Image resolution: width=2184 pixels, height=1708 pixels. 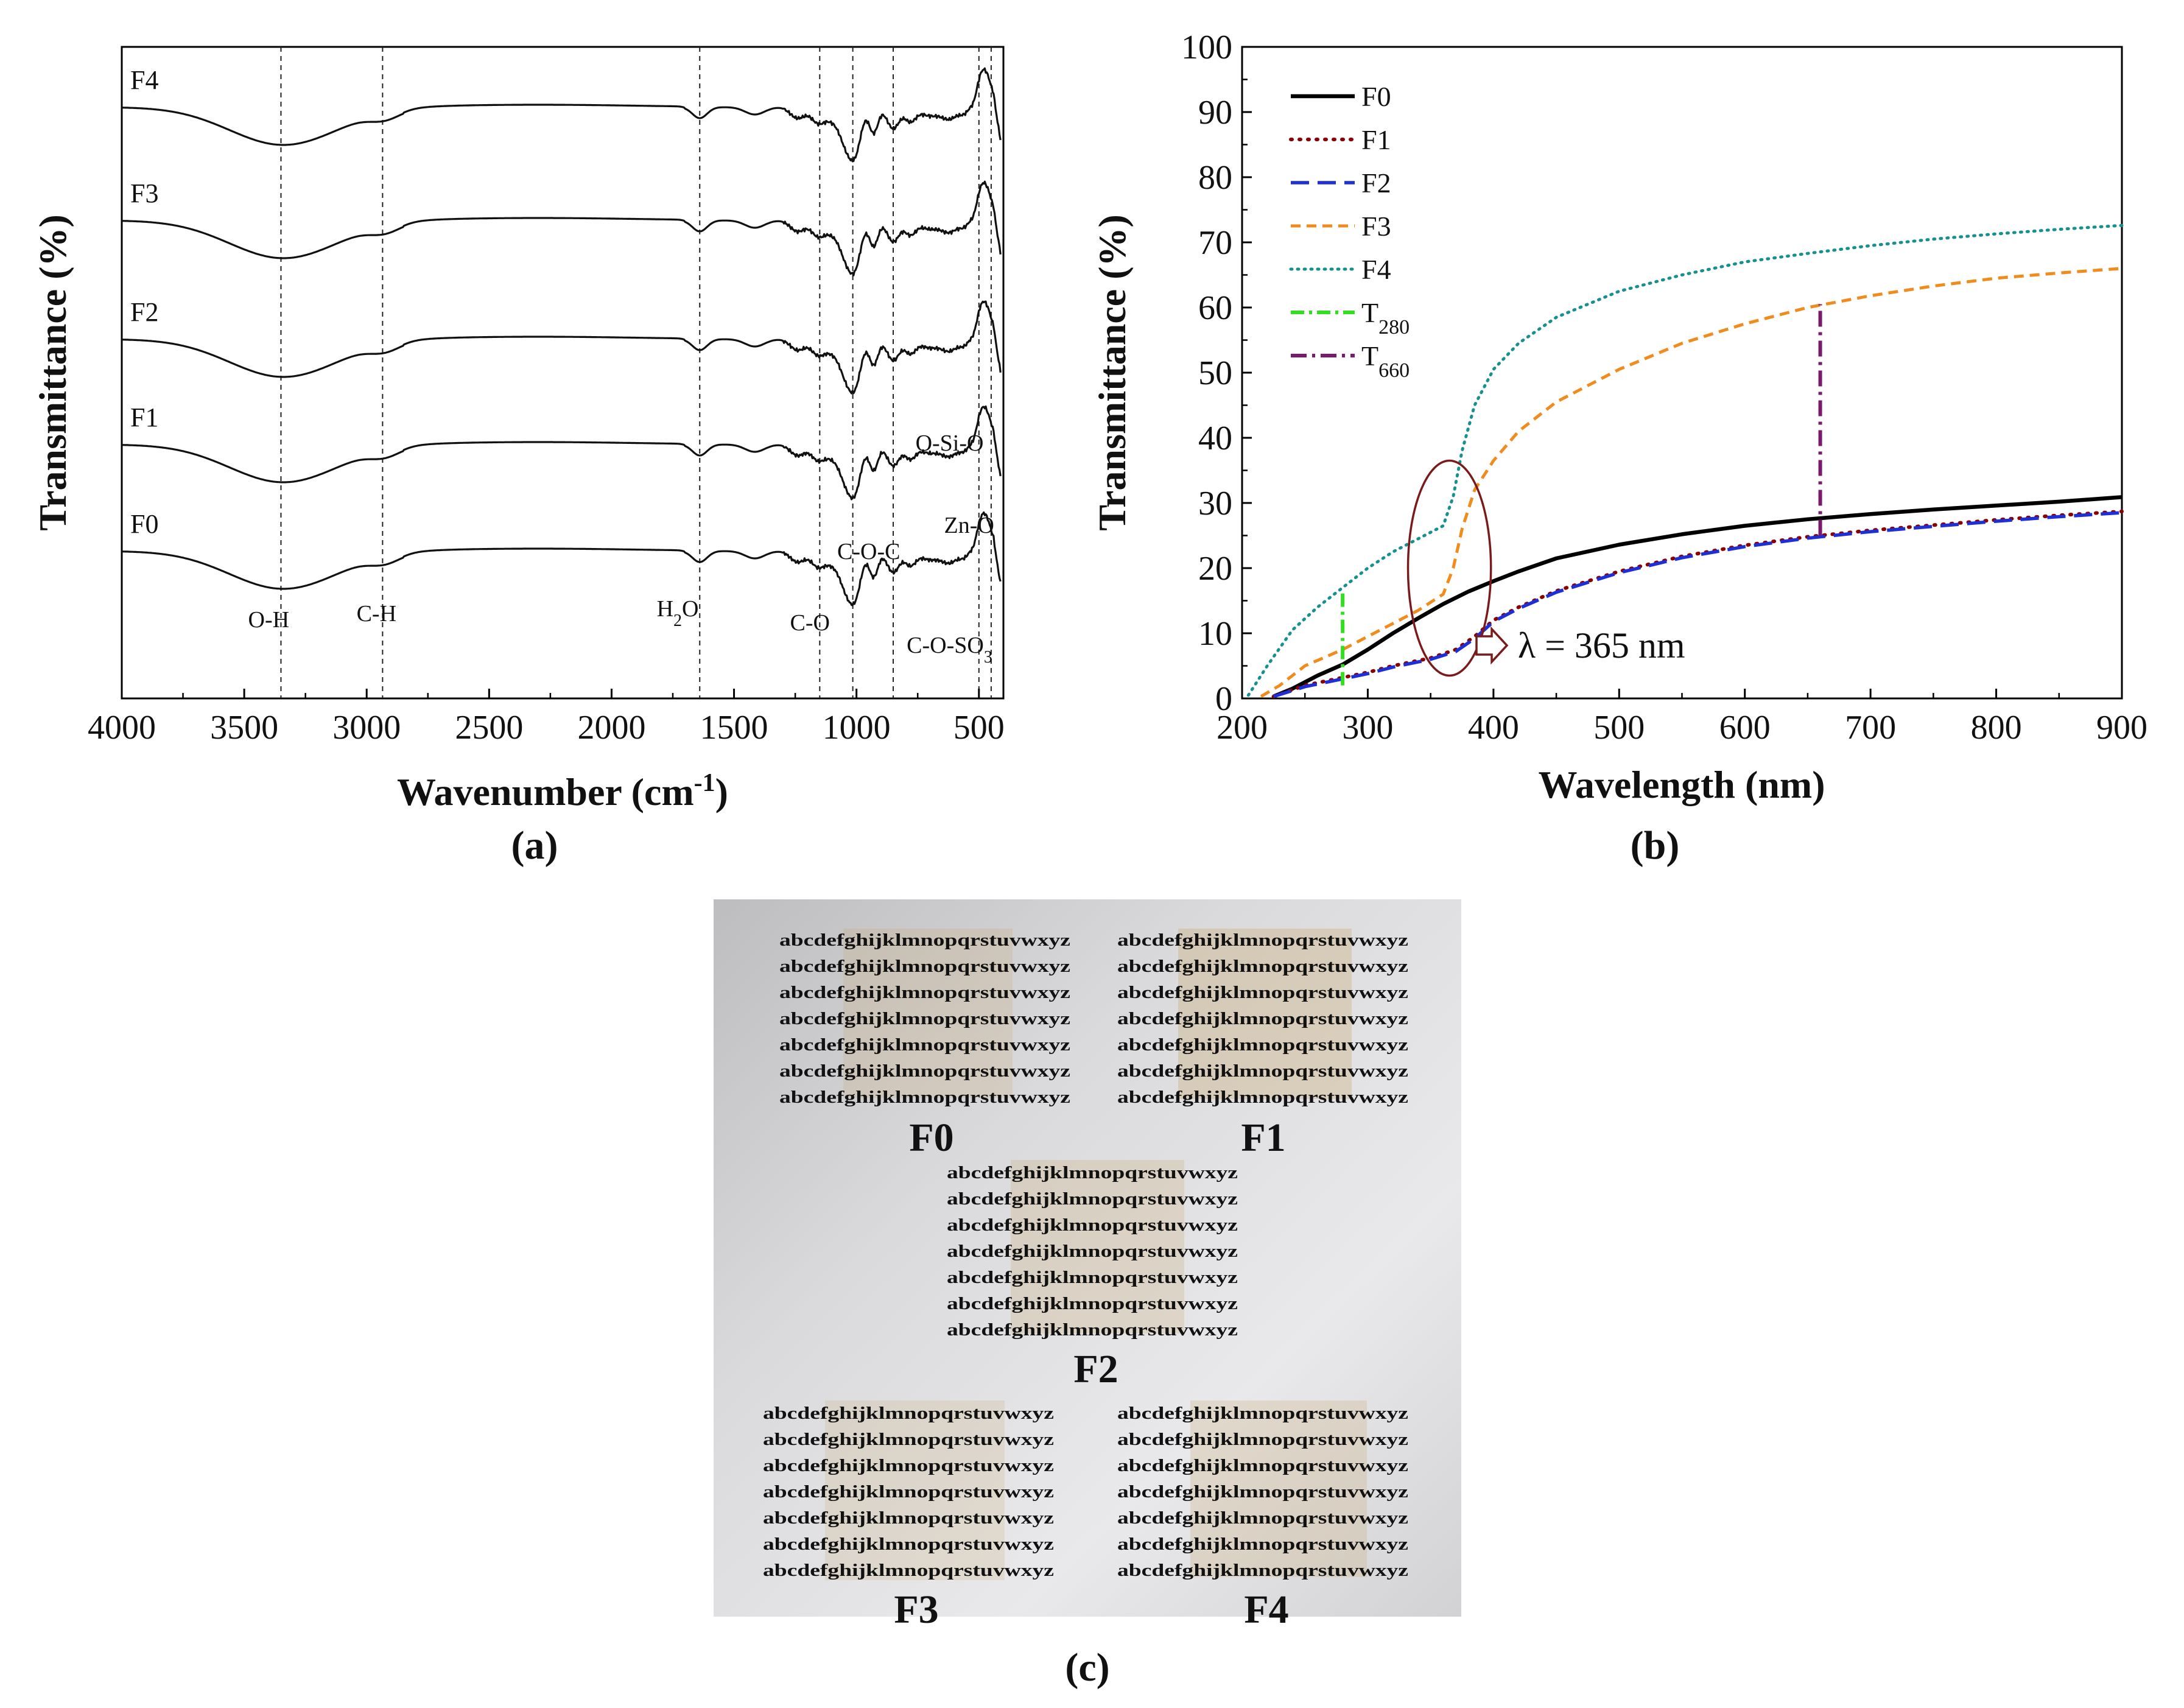 I want to click on legend-label-main: F1, so click(x=1376, y=139).